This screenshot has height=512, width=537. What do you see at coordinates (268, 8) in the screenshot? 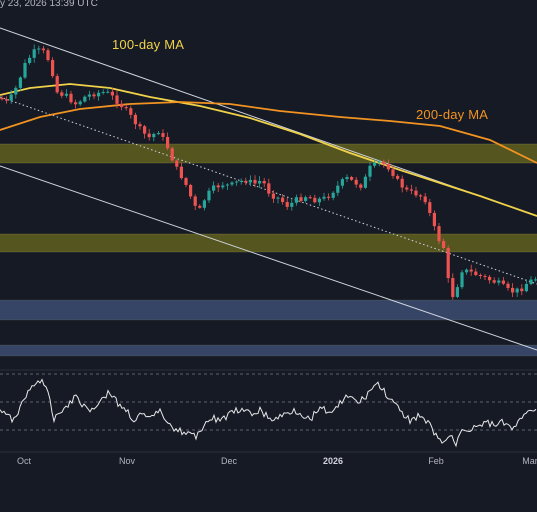
I see `chart-header: y 23, 2026 13:39 UTC` at bounding box center [268, 8].